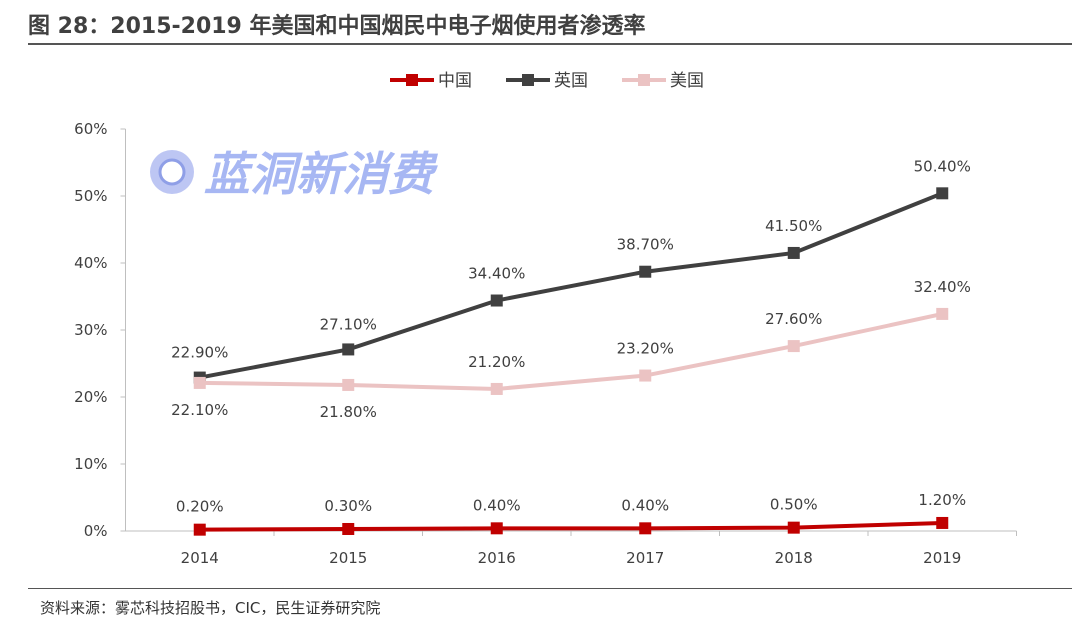 The height and width of the screenshot is (623, 1080). I want to click on x-tick-label: 2017, so click(645, 558).